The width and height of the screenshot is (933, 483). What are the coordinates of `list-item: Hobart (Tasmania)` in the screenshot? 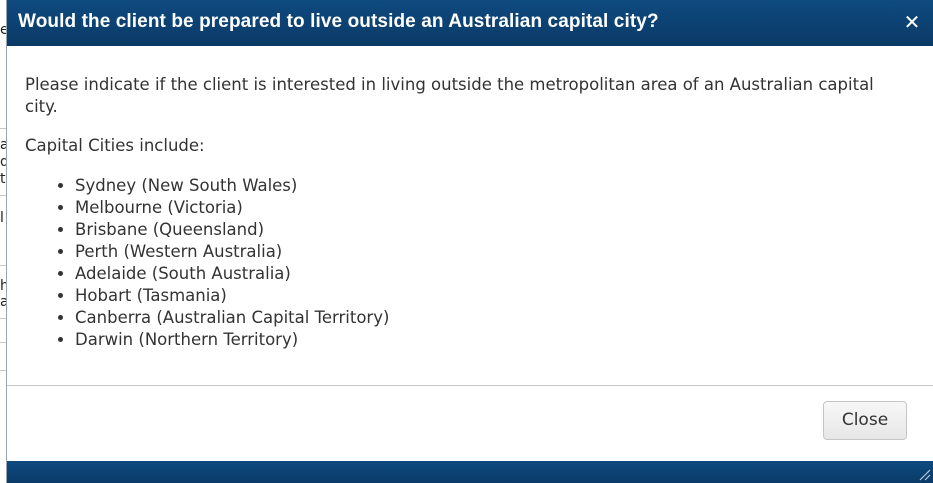 It's located at (490, 296).